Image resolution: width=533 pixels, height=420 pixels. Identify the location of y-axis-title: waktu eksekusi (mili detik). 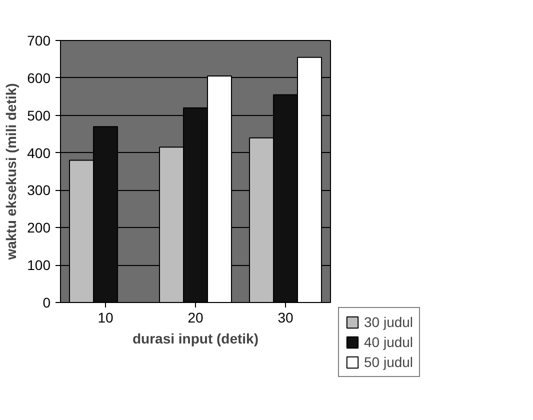
(11, 172).